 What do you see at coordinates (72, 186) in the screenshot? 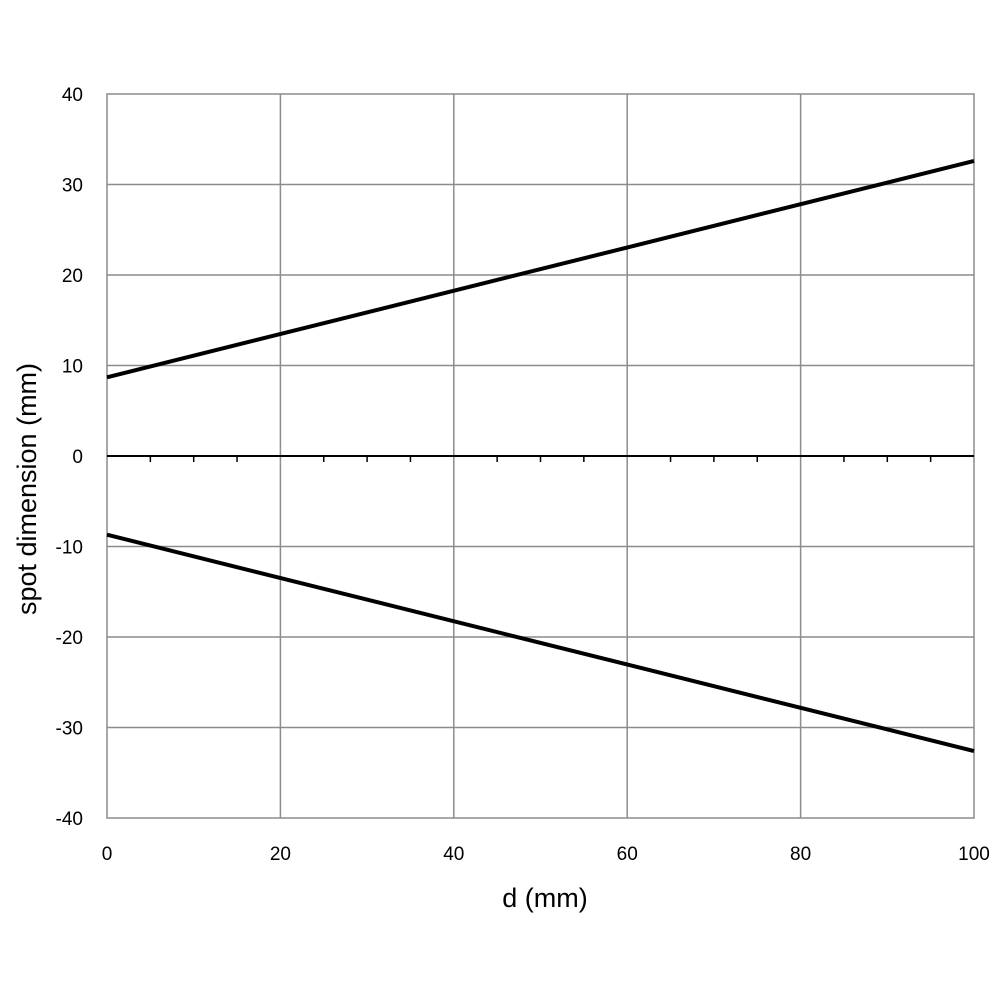
I see `y-tick-label: 30` at bounding box center [72, 186].